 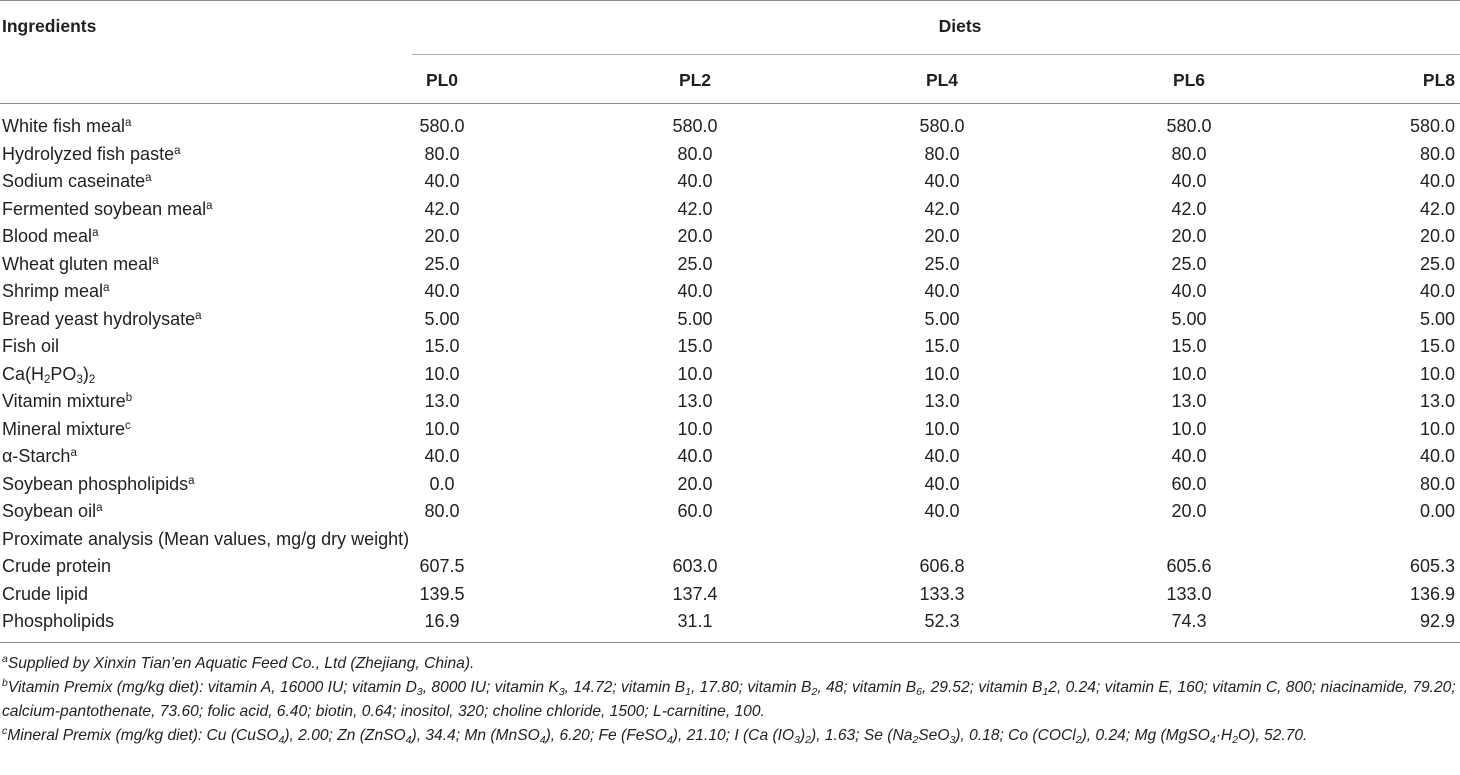 What do you see at coordinates (45, 593) in the screenshot?
I see `row-label: Crude lipid` at bounding box center [45, 593].